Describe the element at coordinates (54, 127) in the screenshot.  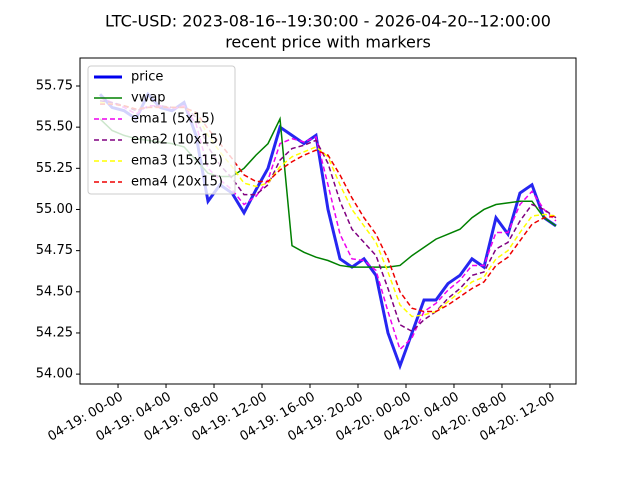
I see `y-tick-label: 55.50` at that location.